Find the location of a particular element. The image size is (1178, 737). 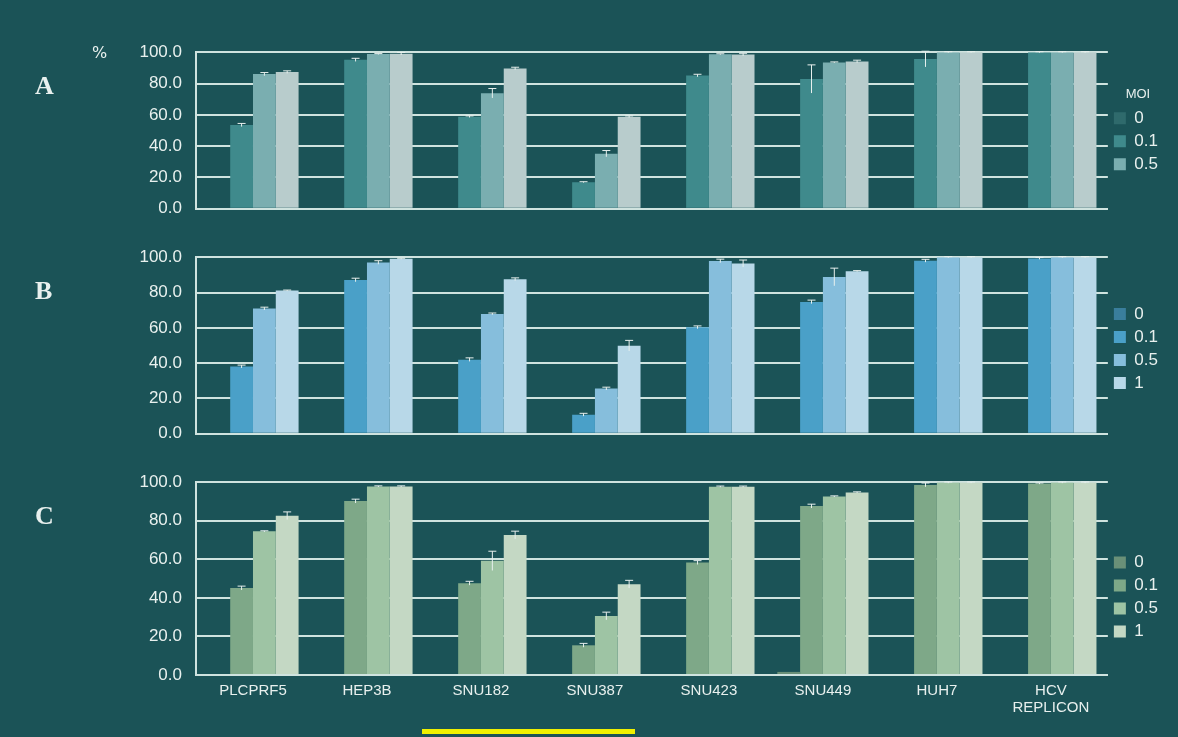

y-axis-title: % is located at coordinates (100, 53).